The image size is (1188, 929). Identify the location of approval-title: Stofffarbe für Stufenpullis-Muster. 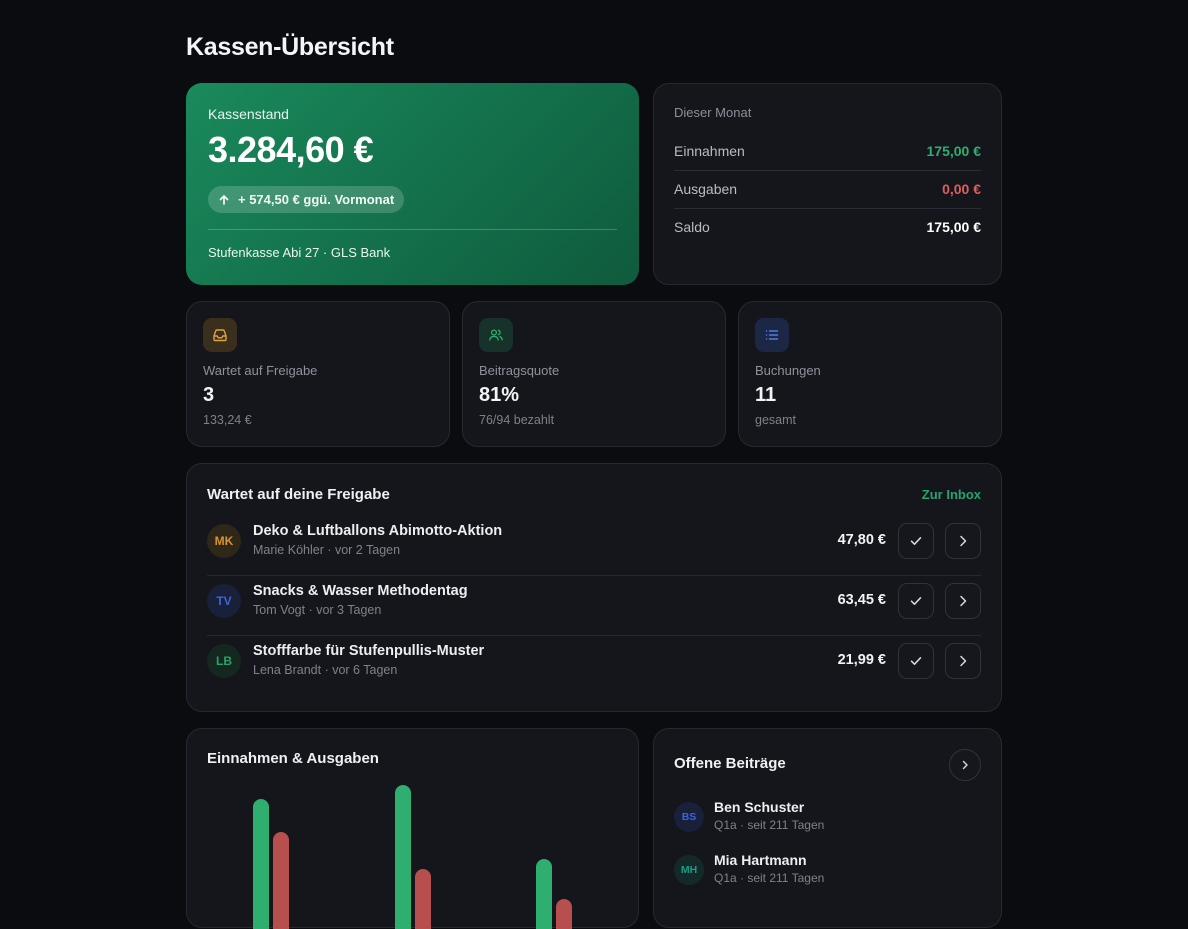
(369, 651).